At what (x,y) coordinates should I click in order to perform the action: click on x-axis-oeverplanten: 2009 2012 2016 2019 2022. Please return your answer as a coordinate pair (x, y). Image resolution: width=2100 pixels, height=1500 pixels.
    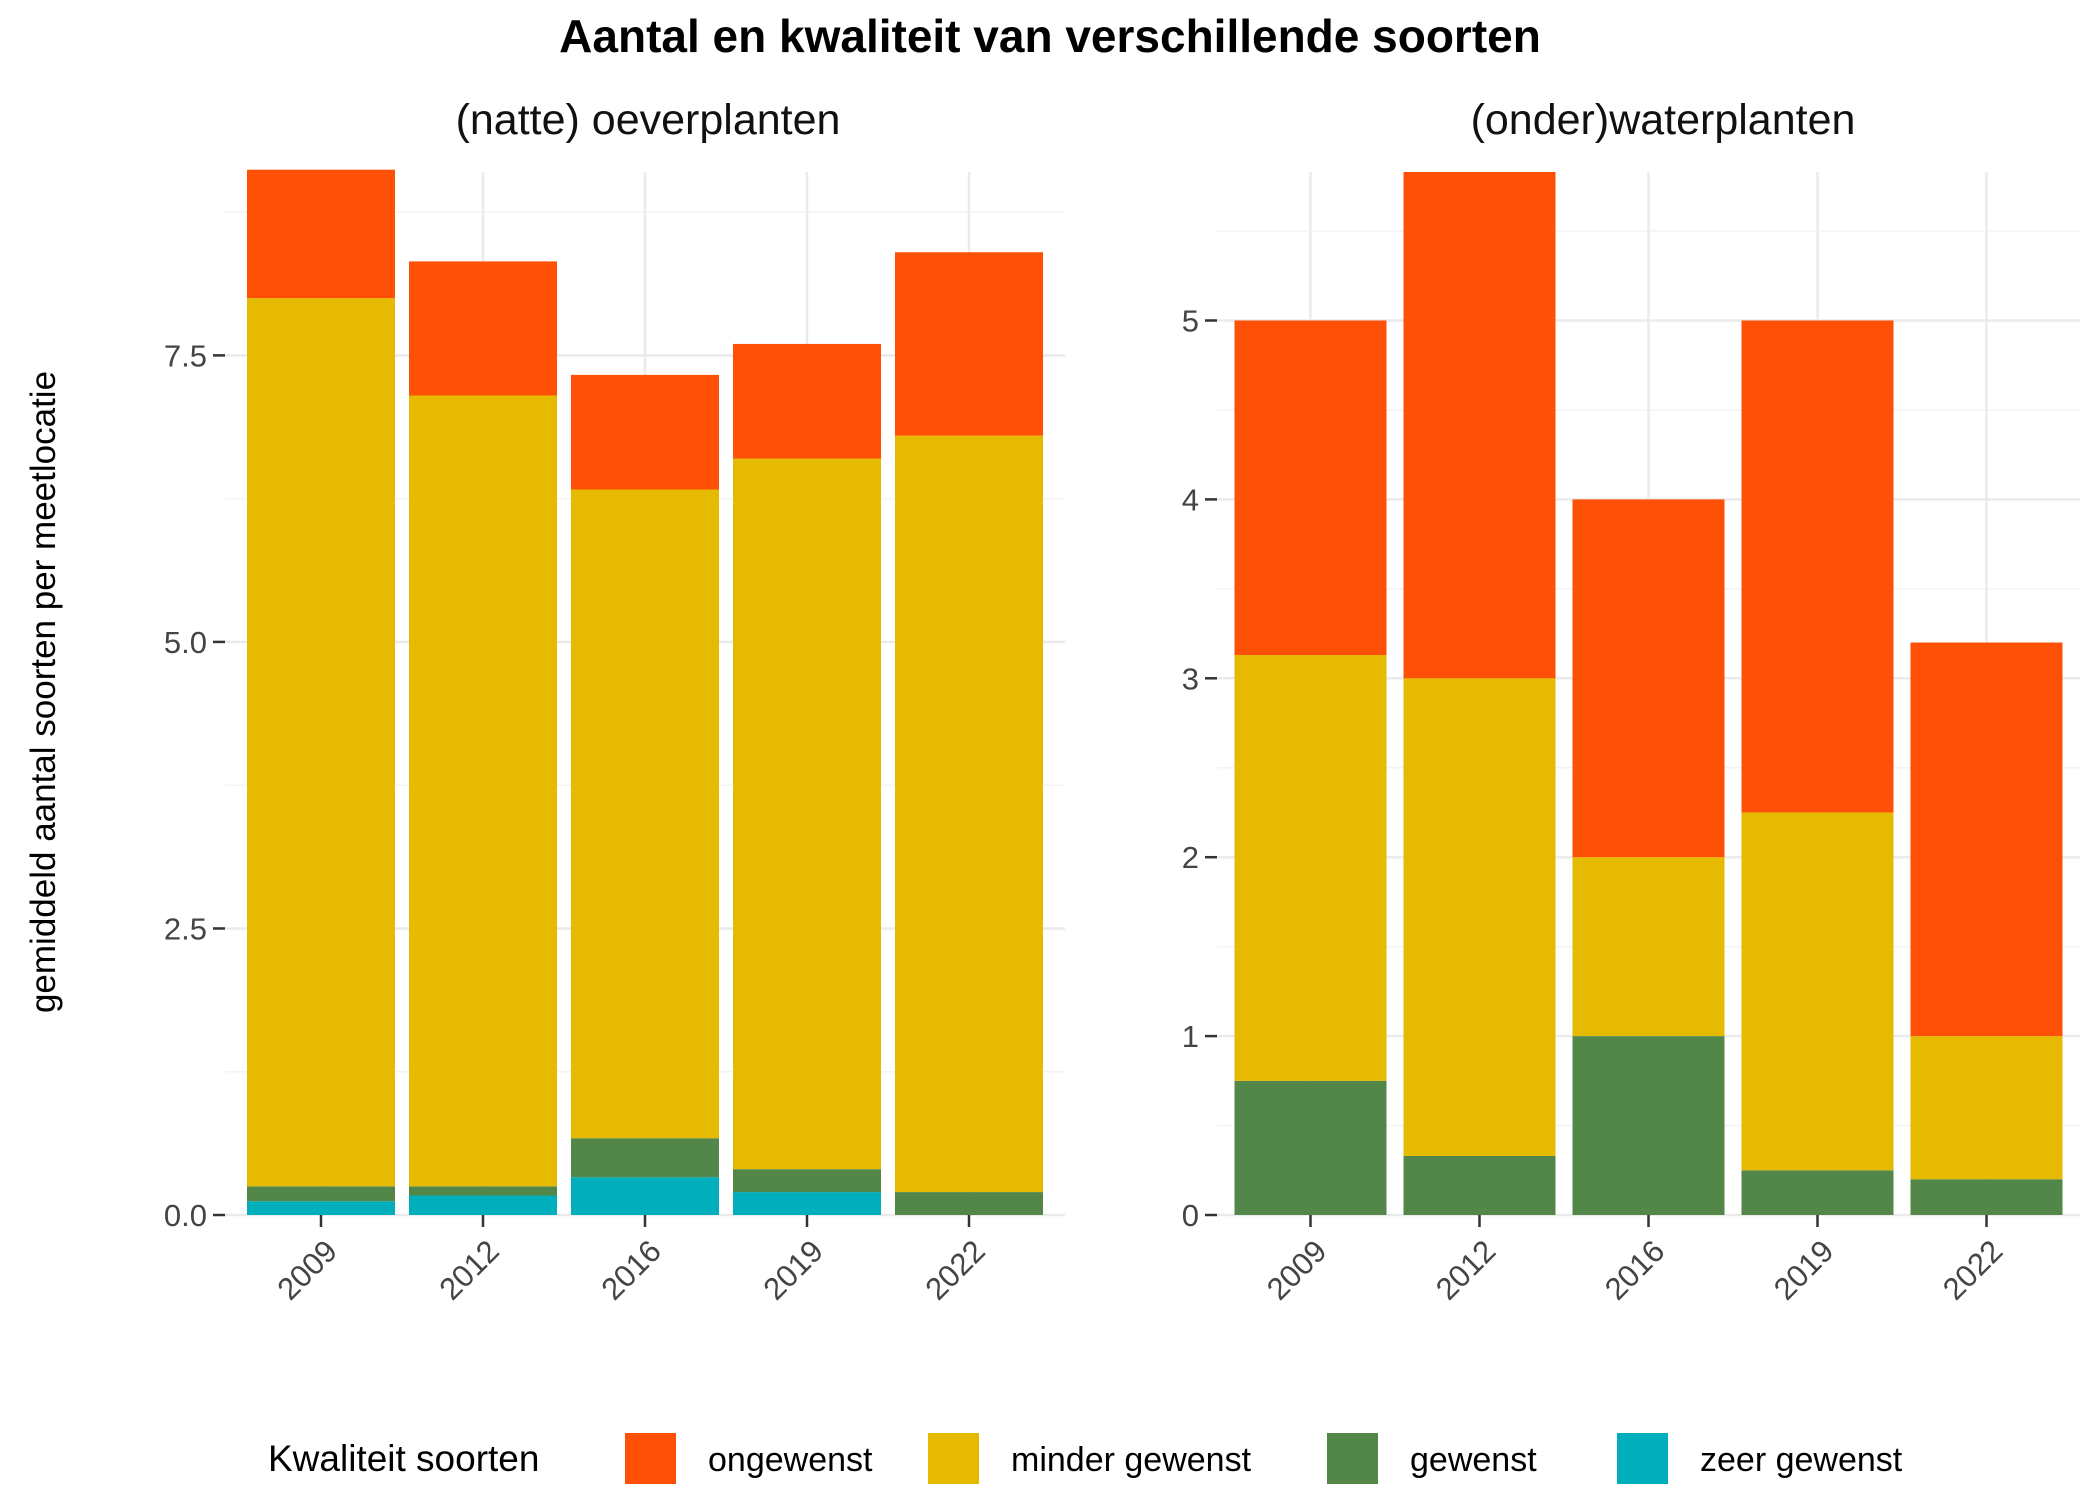
    Looking at the image, I should click on (631, 1261).